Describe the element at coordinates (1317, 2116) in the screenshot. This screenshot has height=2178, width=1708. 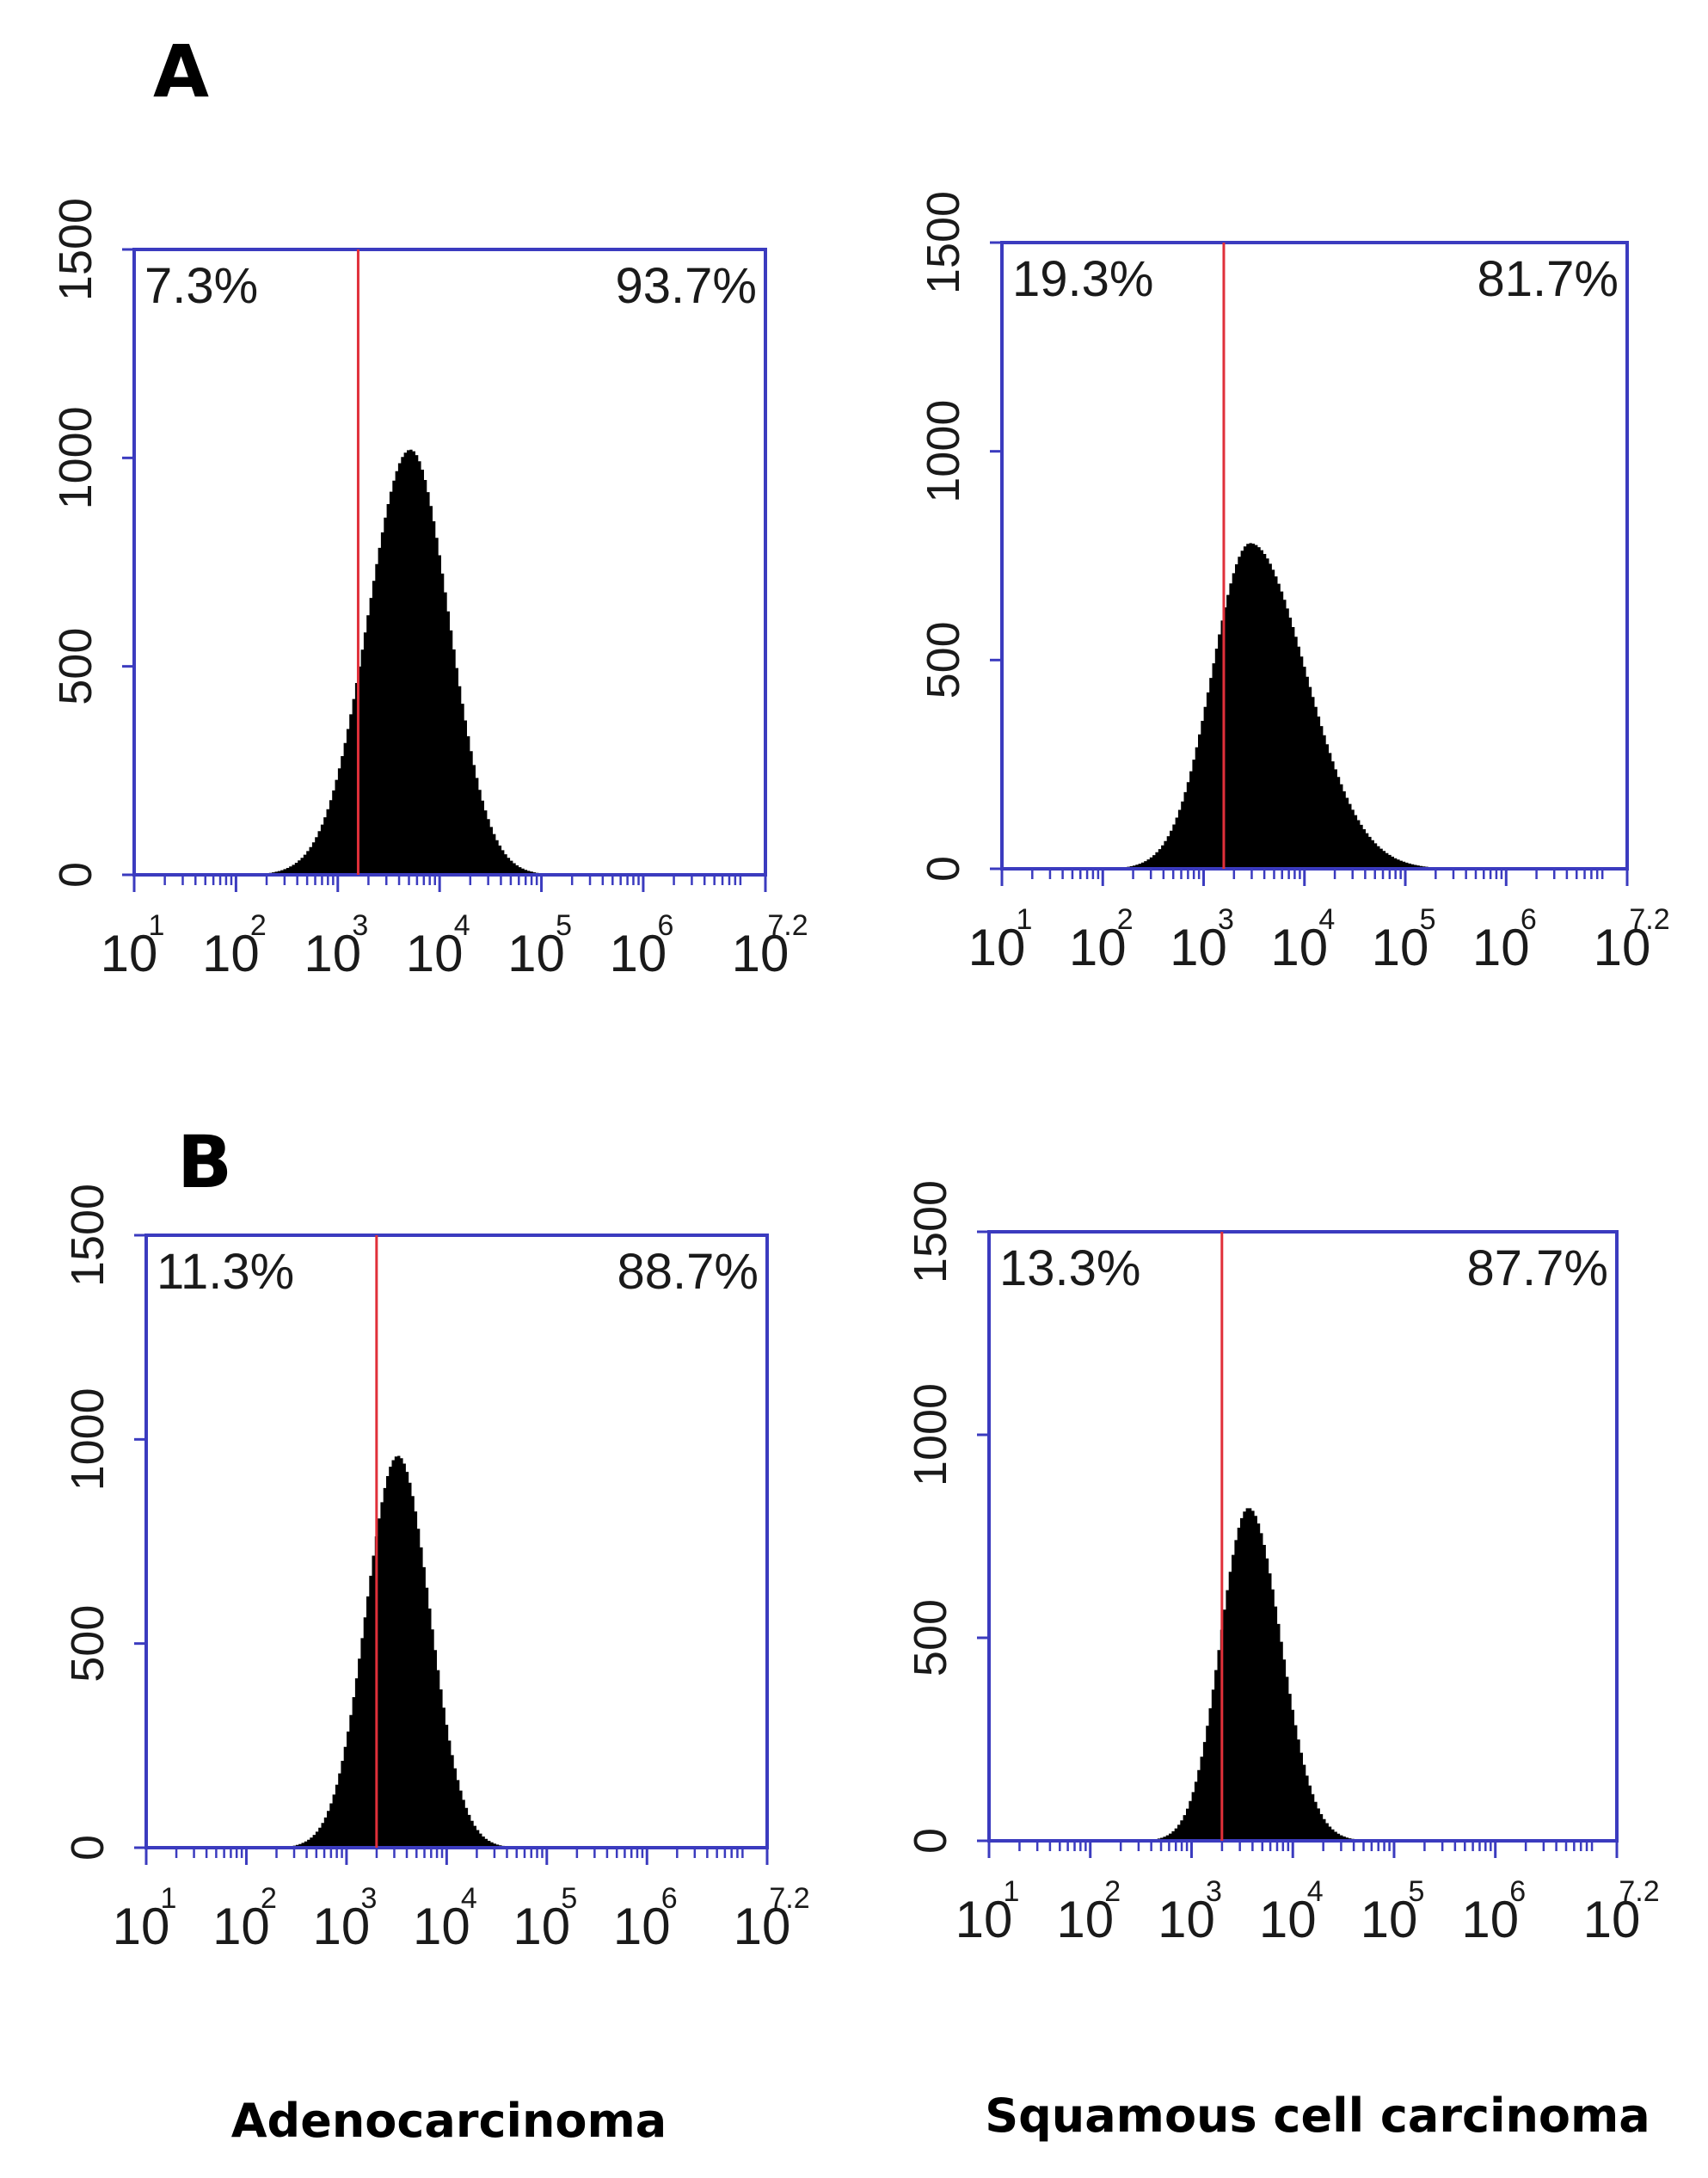
I see `column-label-squamous: Squamous cell carcinoma` at that location.